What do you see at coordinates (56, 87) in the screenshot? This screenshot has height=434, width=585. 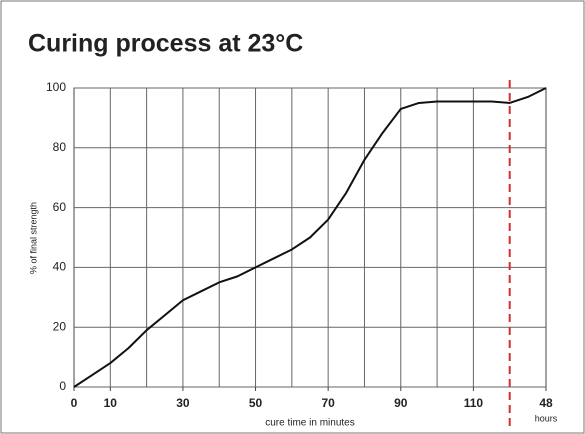 I see `y-tick-label: 100` at bounding box center [56, 87].